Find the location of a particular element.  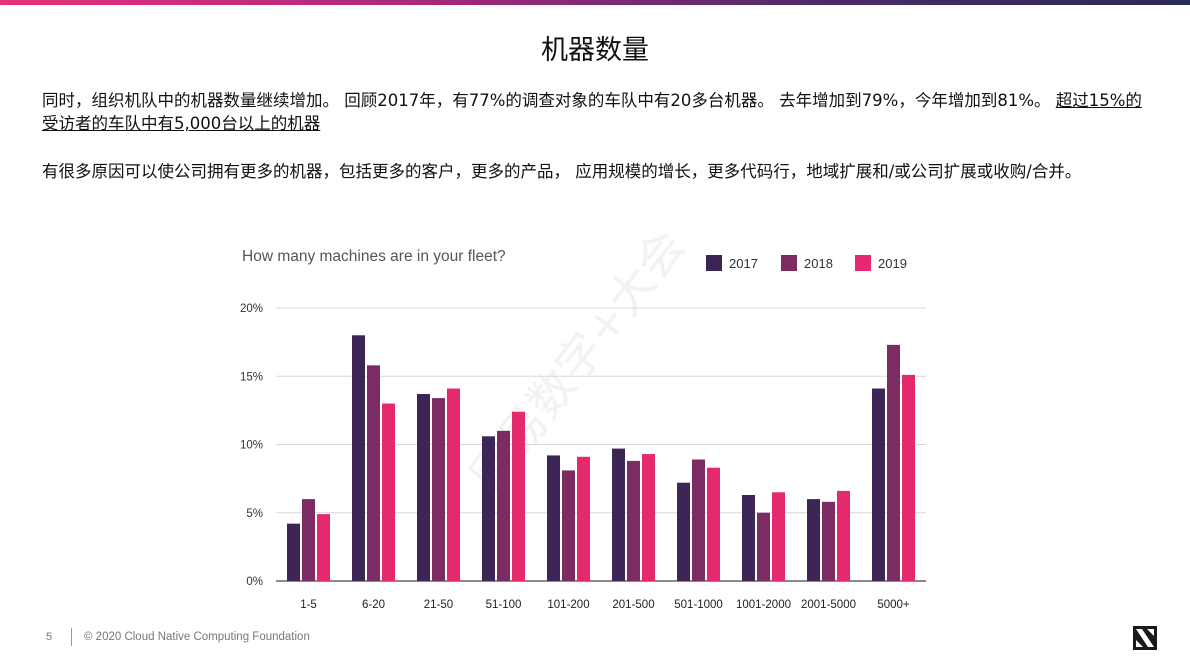

x-tick-label: 1001-2000 is located at coordinates (763, 605).